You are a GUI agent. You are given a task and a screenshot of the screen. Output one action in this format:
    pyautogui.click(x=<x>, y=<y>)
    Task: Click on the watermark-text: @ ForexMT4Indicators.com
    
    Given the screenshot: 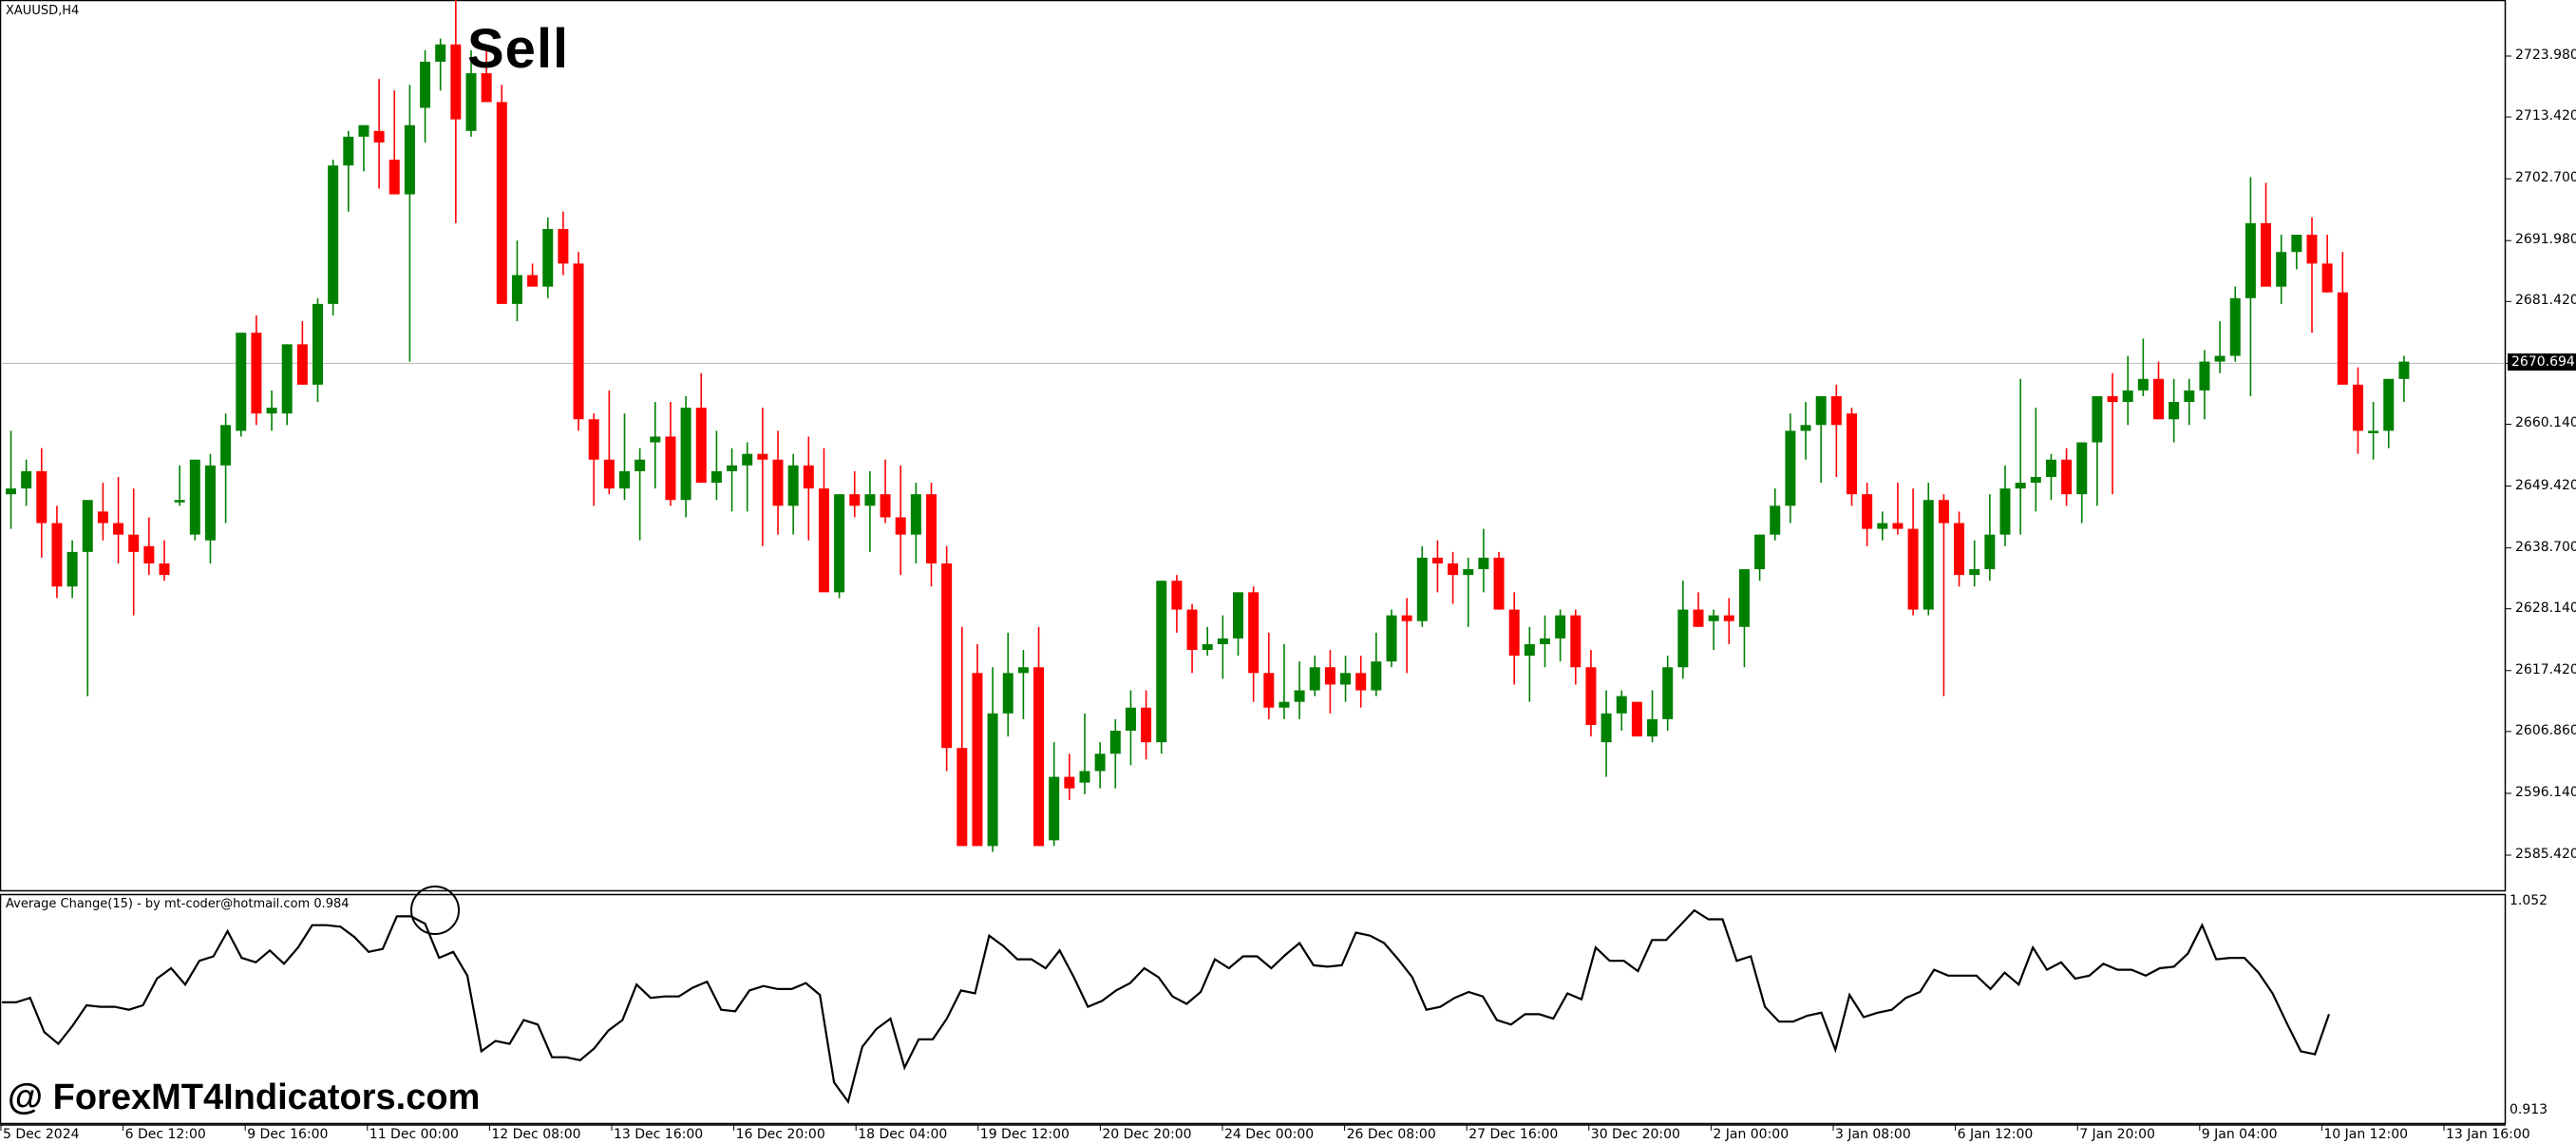 What is the action you would take?
    pyautogui.click(x=245, y=1097)
    